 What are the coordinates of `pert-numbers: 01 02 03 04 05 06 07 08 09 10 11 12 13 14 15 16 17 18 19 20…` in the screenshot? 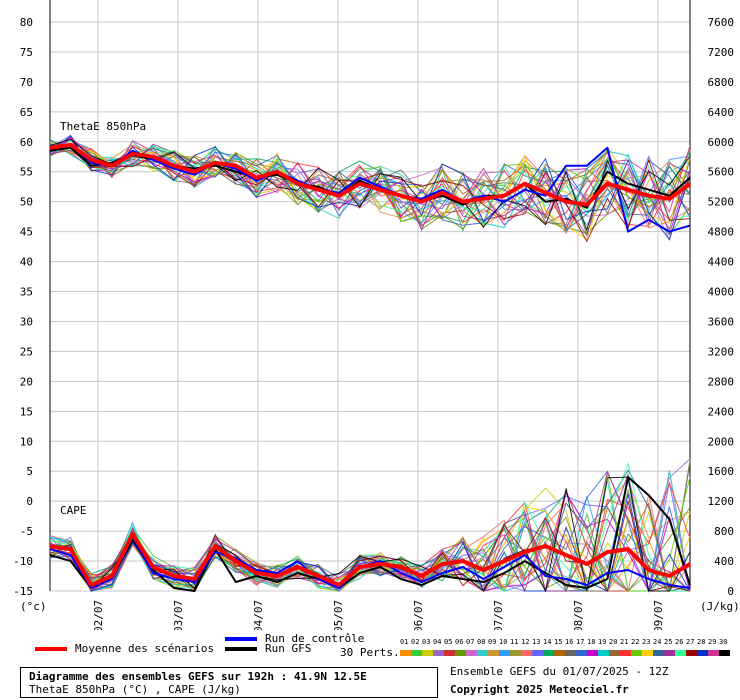 It's located at (565, 642).